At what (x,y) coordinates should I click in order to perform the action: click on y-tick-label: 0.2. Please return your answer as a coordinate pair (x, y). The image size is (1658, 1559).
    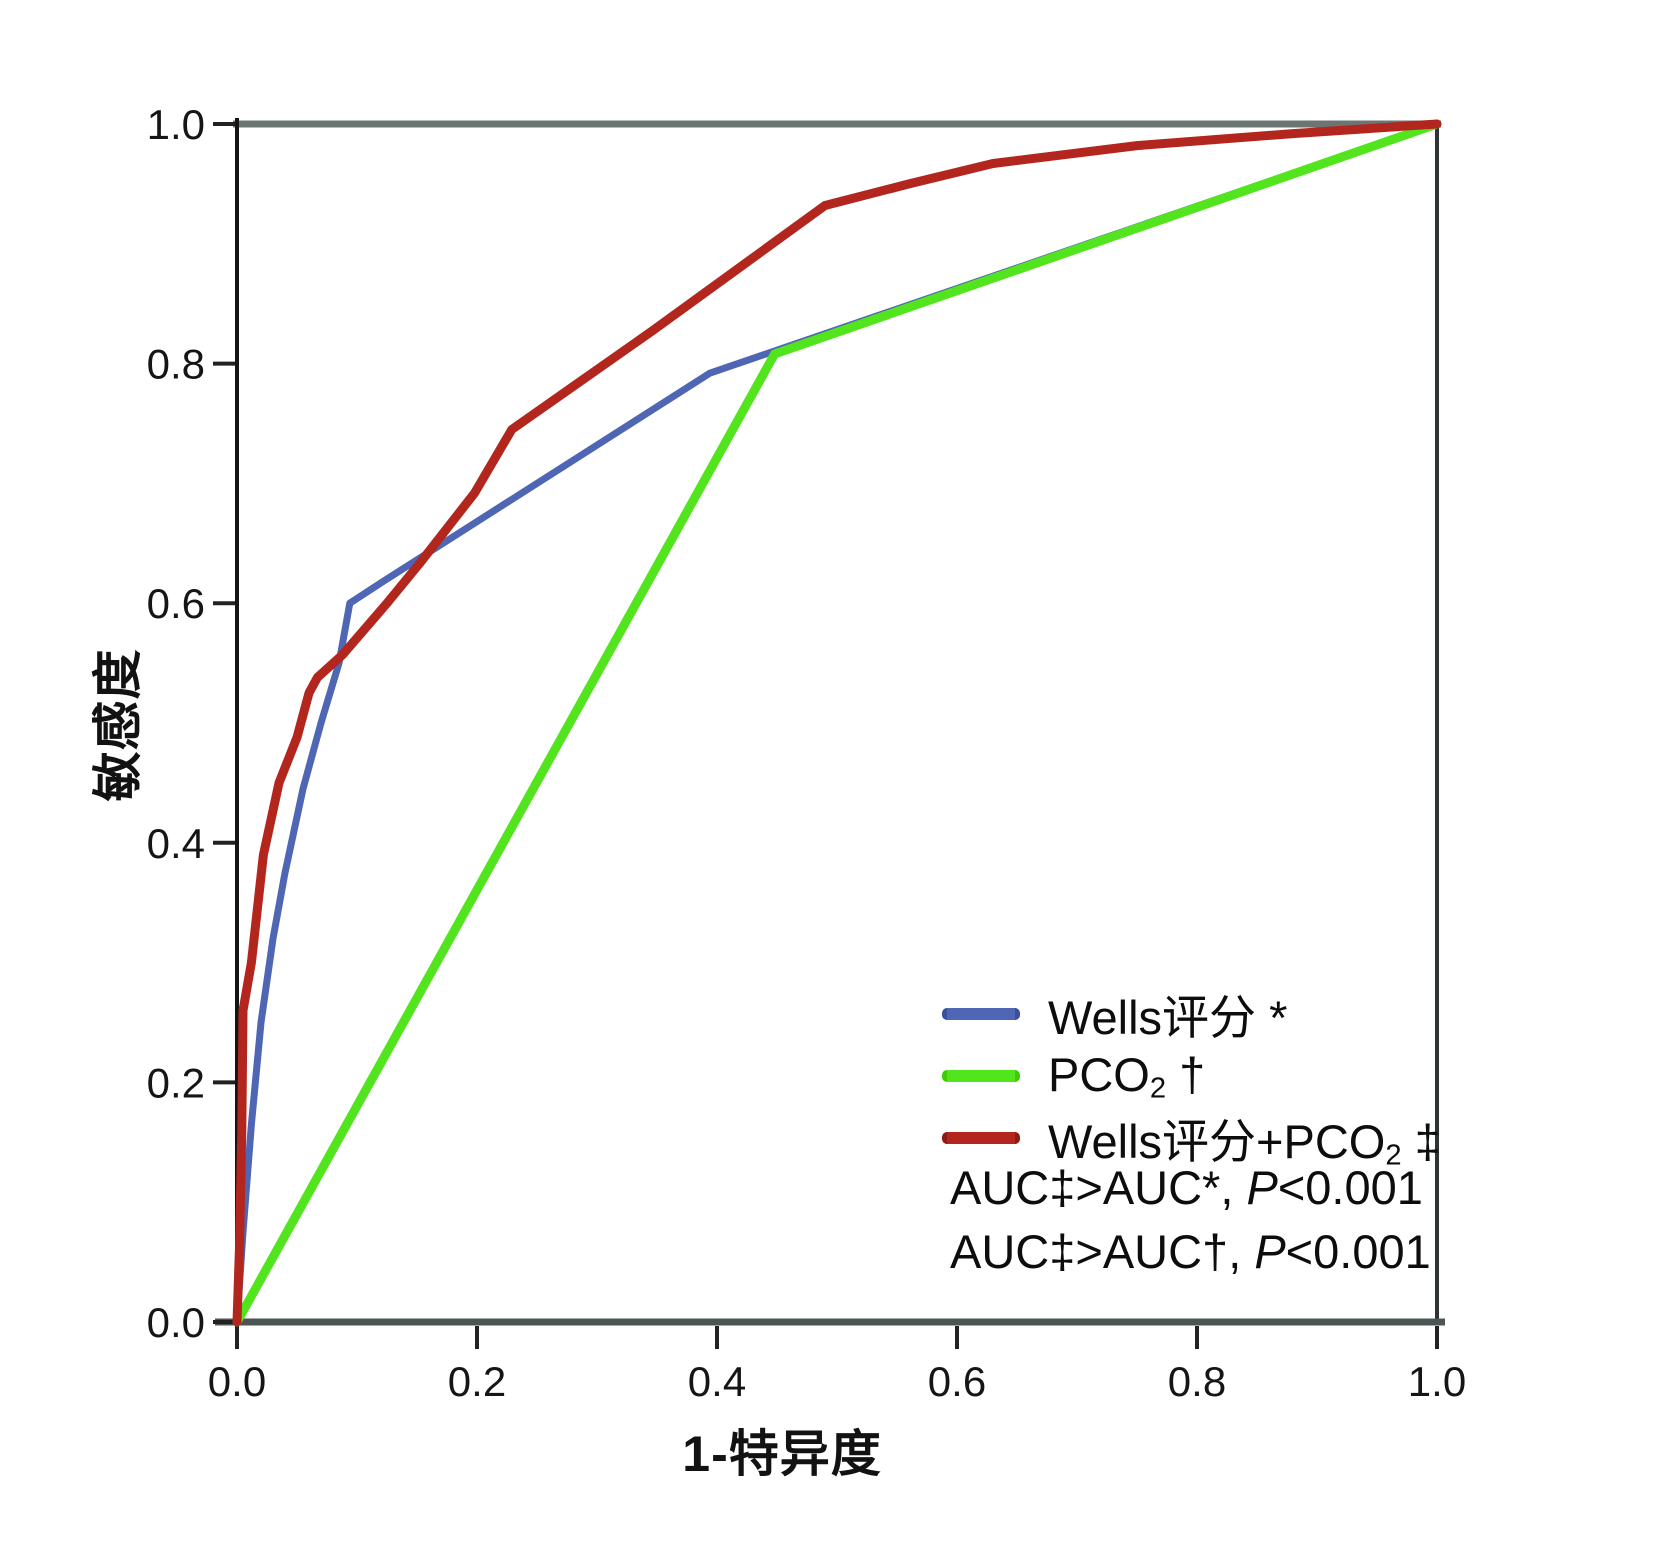
    Looking at the image, I should click on (176, 1082).